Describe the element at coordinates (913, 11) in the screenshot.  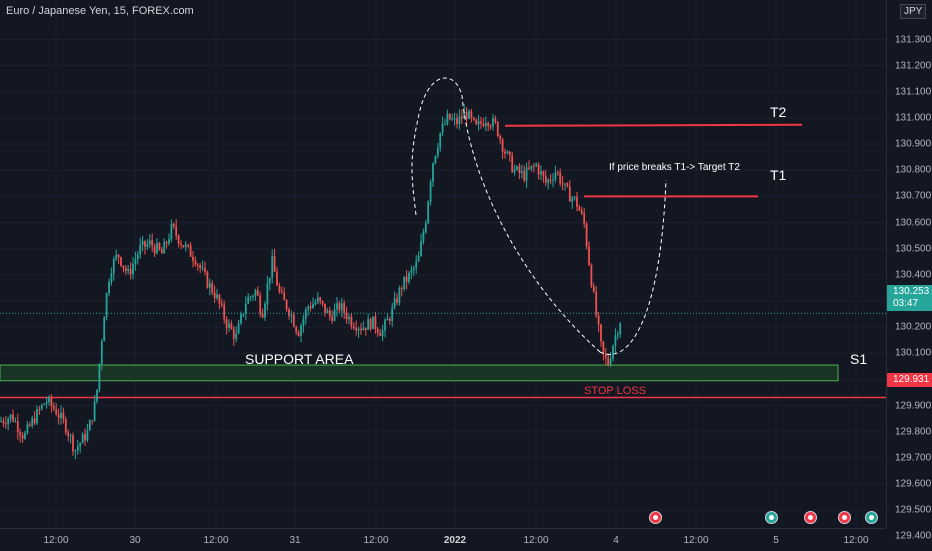
I see `currency-selector: JPY` at that location.